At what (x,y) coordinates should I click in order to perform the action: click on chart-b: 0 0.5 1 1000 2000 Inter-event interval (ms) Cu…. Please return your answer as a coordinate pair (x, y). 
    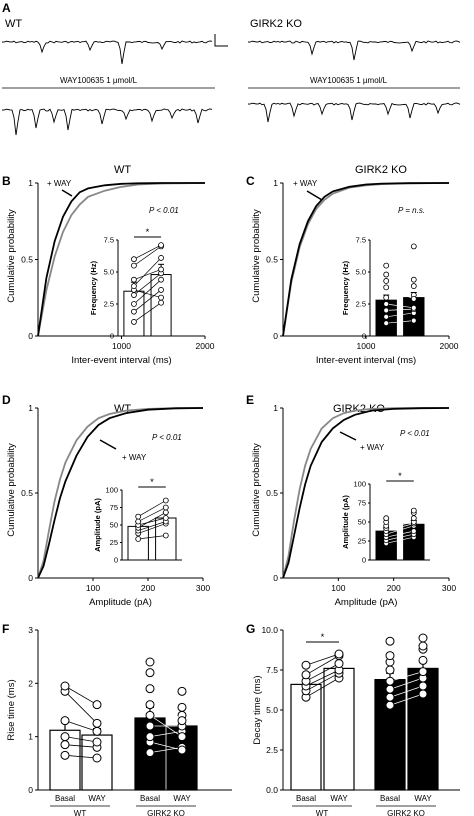
    Looking at the image, I should click on (110, 272).